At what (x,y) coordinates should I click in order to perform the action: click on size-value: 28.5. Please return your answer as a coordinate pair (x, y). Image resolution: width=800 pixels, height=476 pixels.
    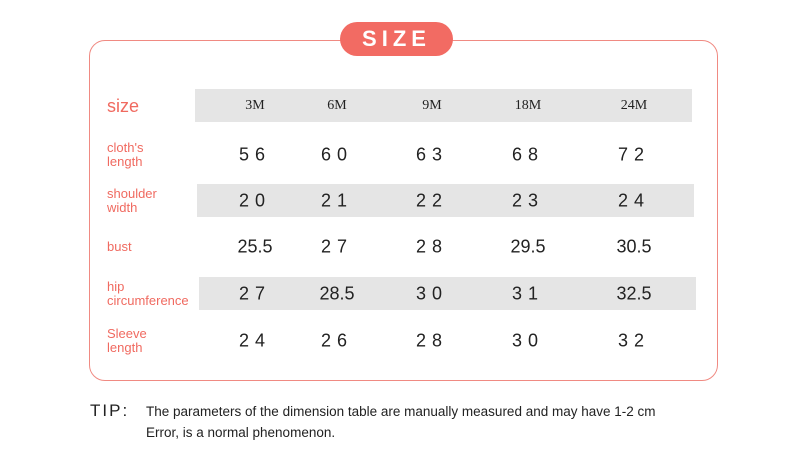
    Looking at the image, I should click on (337, 293).